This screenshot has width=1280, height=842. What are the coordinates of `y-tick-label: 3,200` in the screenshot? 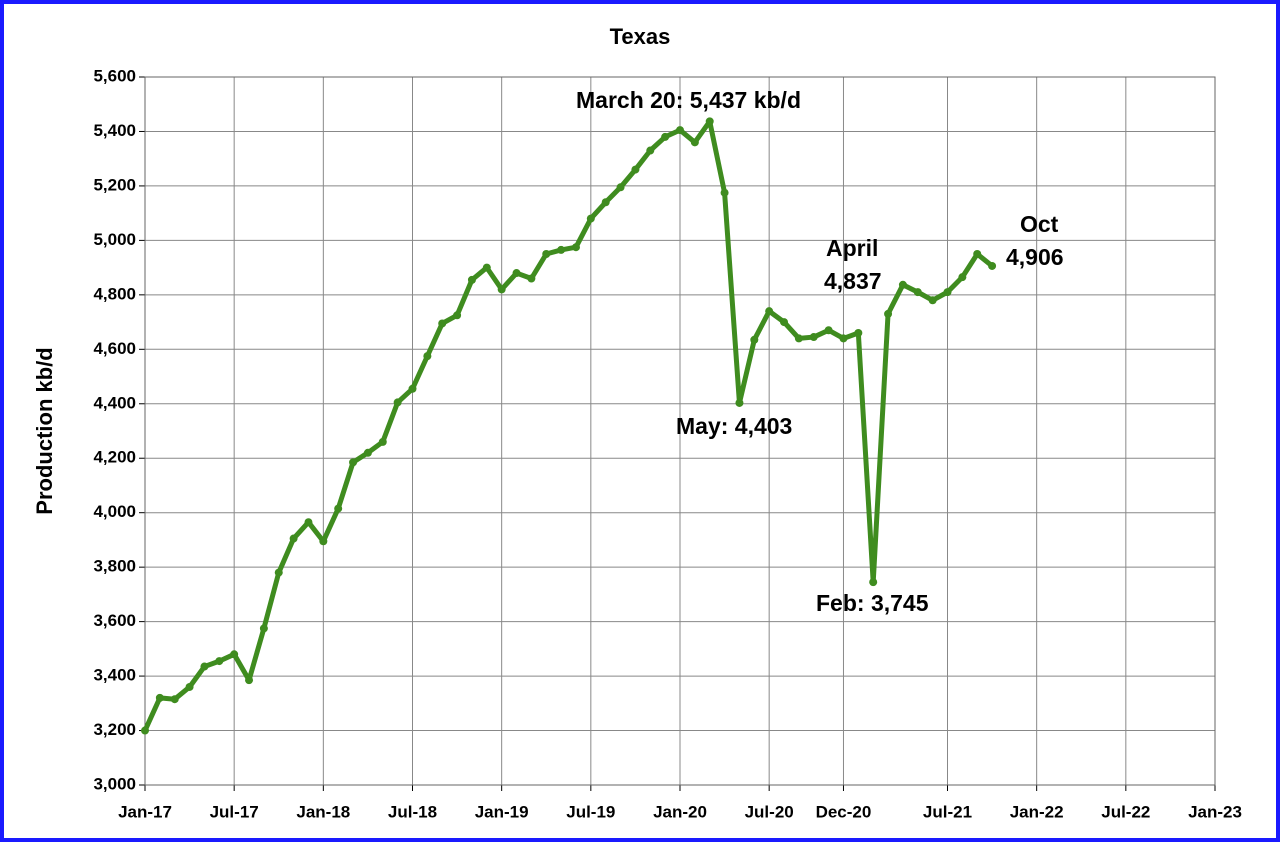 It's located at (114, 729).